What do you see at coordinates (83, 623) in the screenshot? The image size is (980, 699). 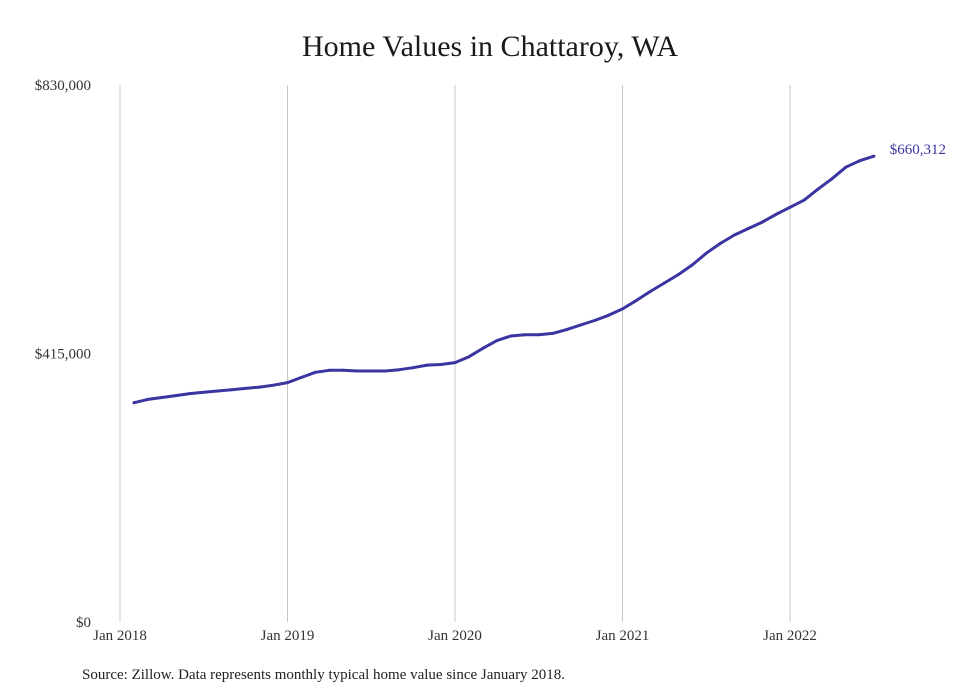 I see `y-tick-label: $0` at bounding box center [83, 623].